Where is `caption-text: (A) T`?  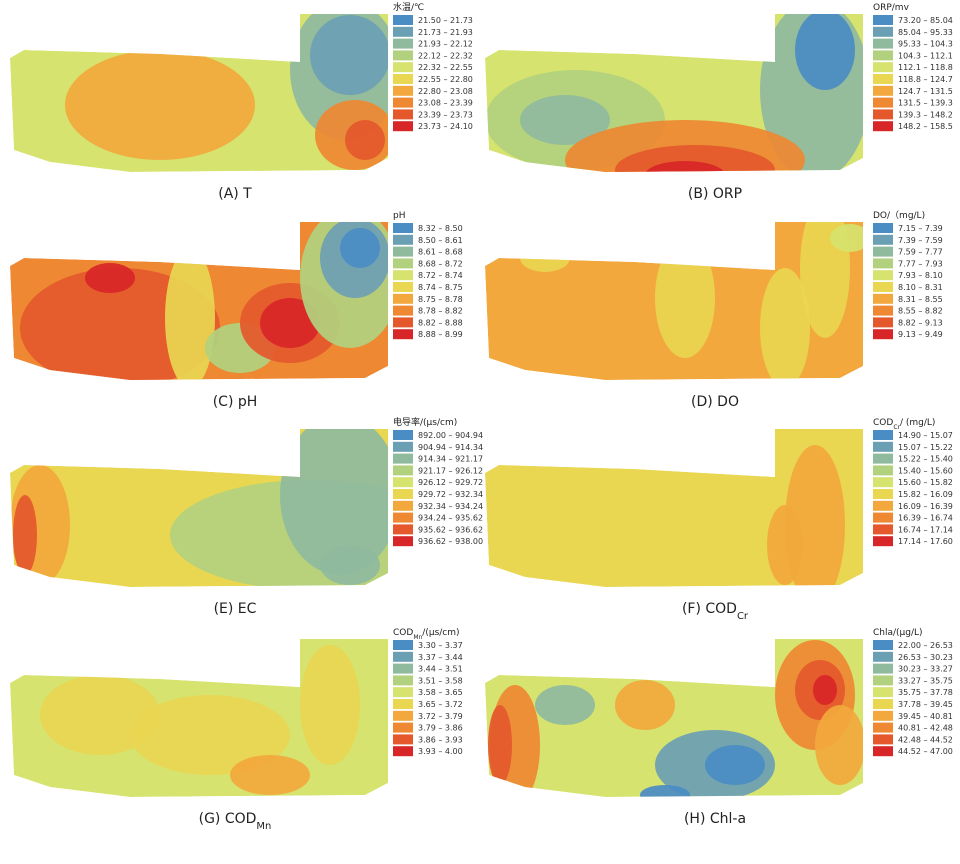 caption-text: (A) T is located at coordinates (235, 194).